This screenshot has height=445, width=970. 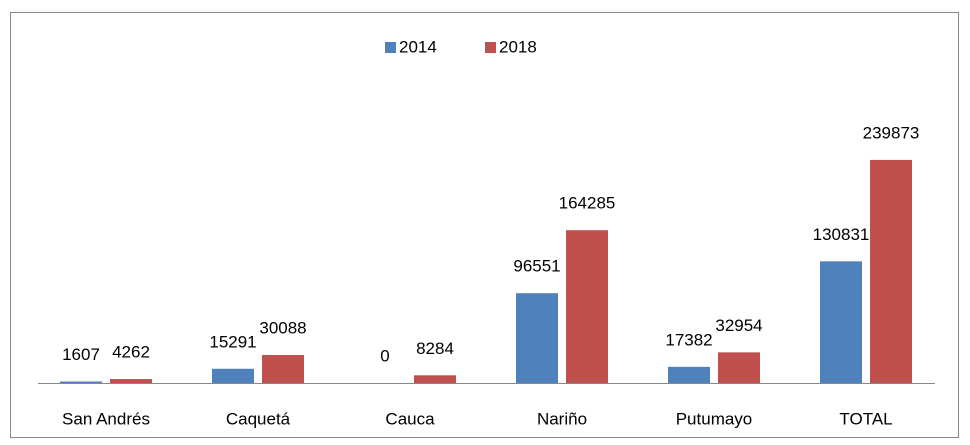 What do you see at coordinates (714, 418) in the screenshot?
I see `x-tick-label: Putumayo` at bounding box center [714, 418].